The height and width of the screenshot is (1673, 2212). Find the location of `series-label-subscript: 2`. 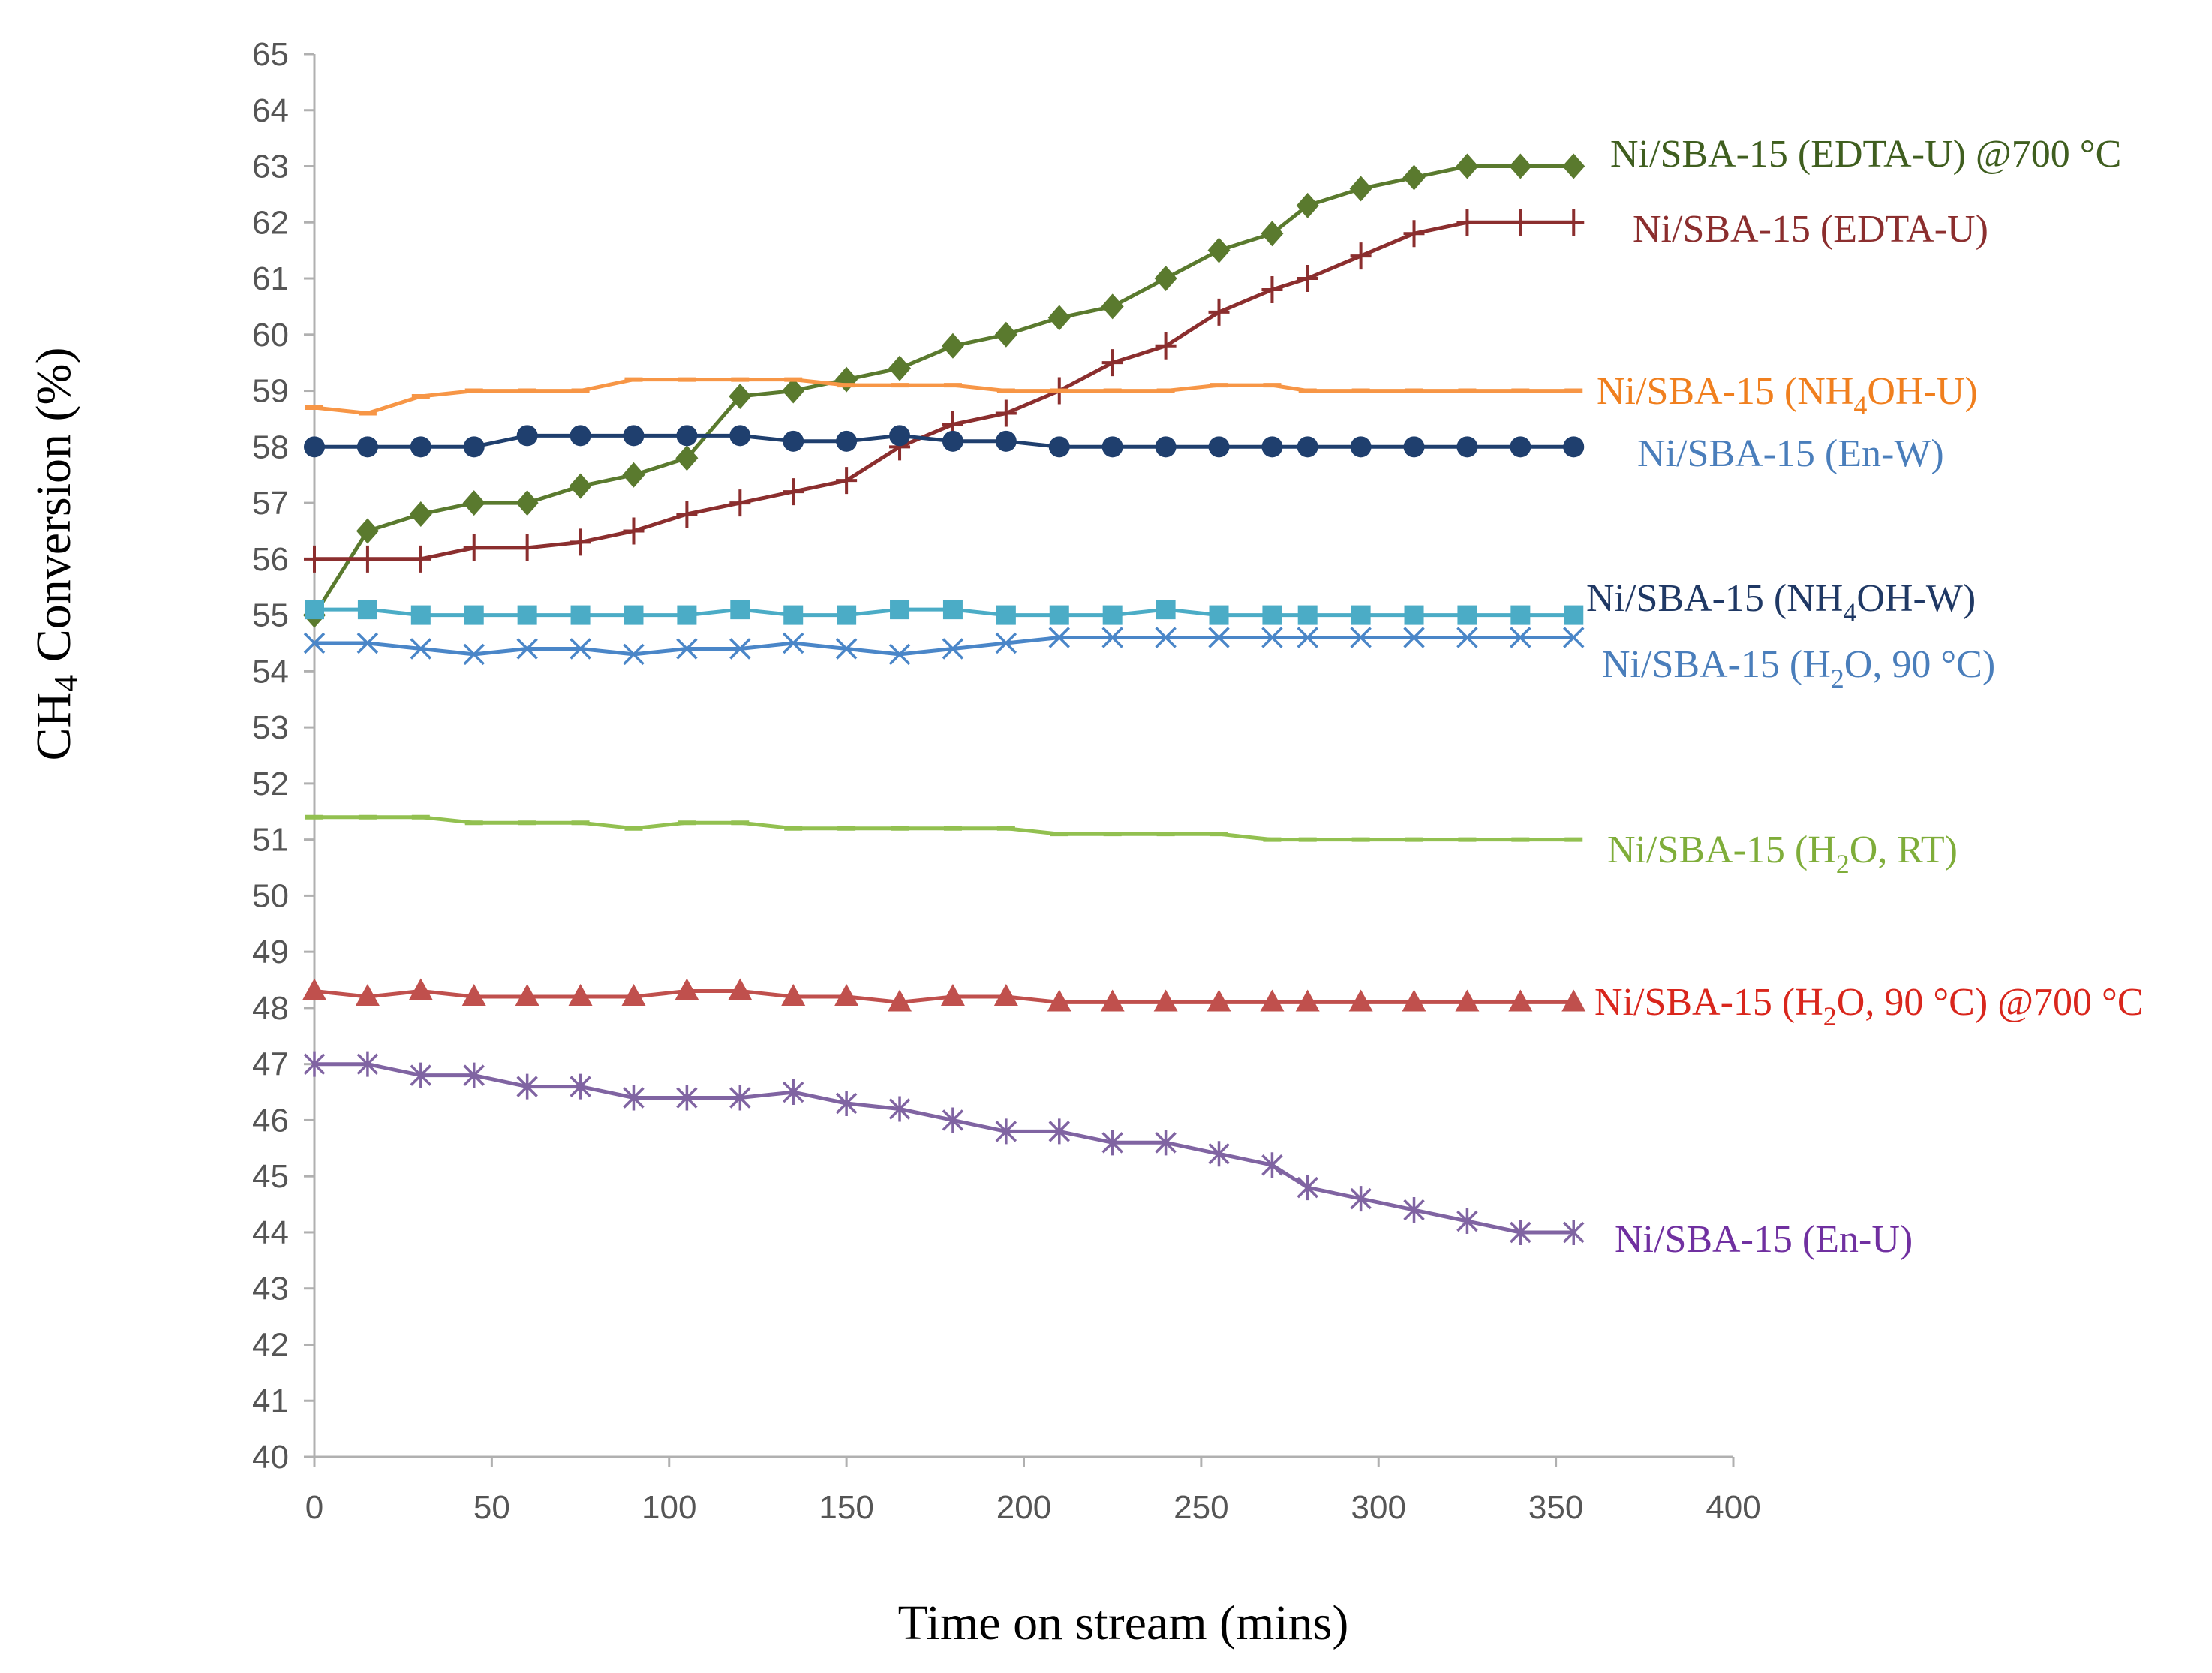

series-label-subscript: 2 is located at coordinates (1843, 864).